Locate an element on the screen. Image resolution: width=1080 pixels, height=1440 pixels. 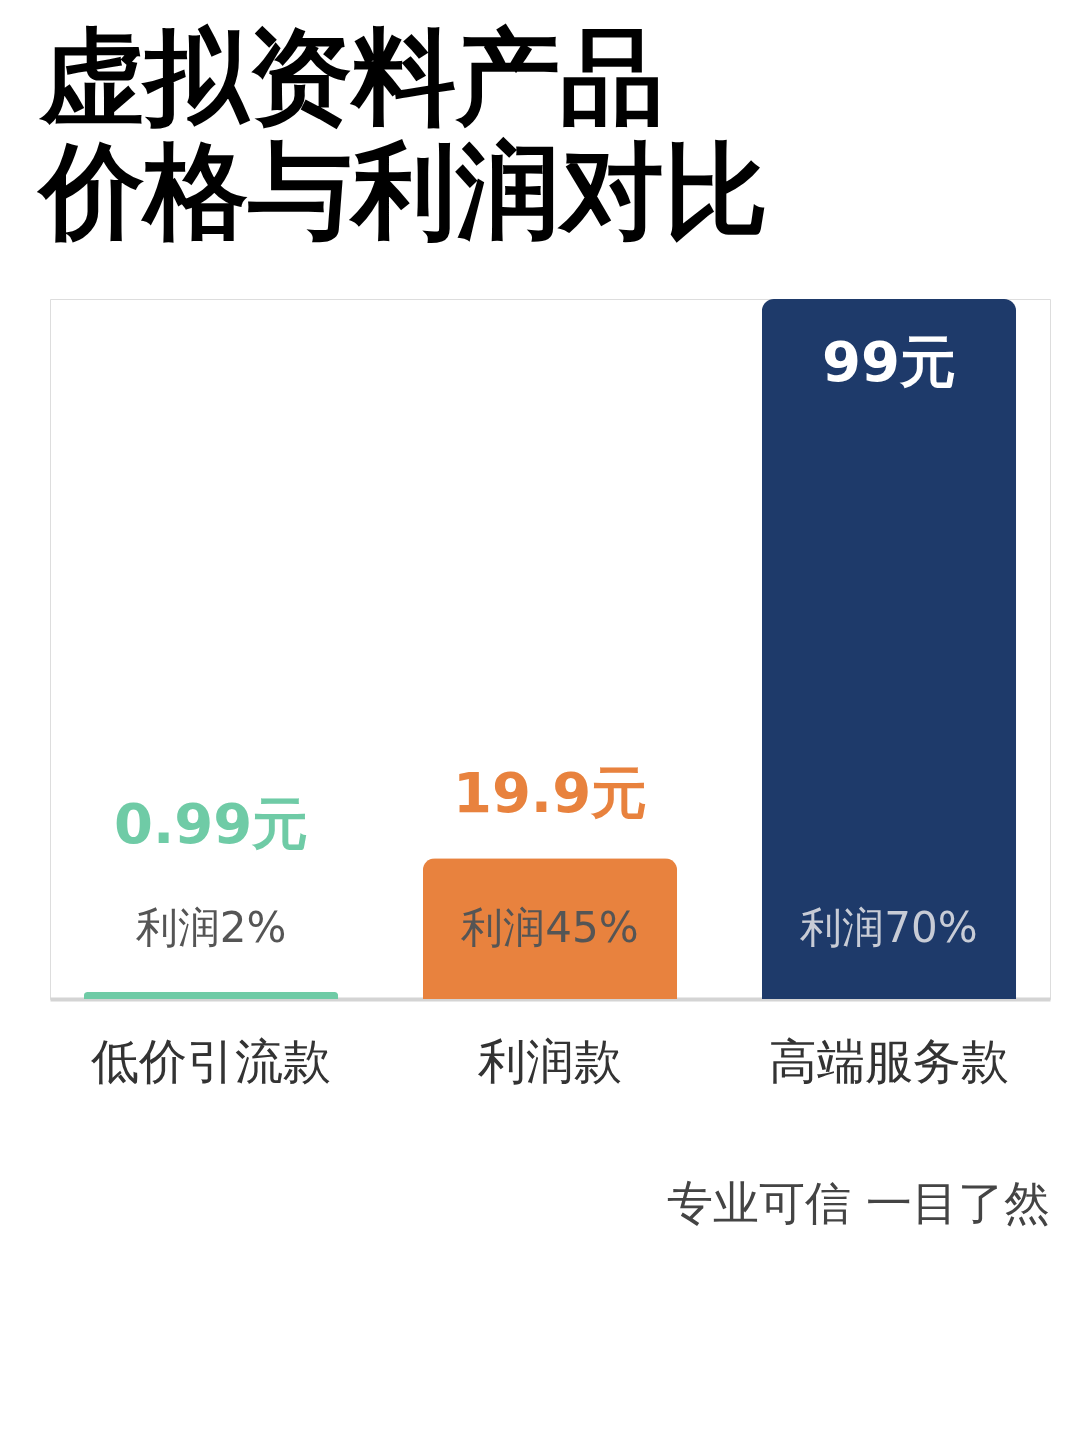
data-label: 0.99元 is located at coordinates (211, 823).